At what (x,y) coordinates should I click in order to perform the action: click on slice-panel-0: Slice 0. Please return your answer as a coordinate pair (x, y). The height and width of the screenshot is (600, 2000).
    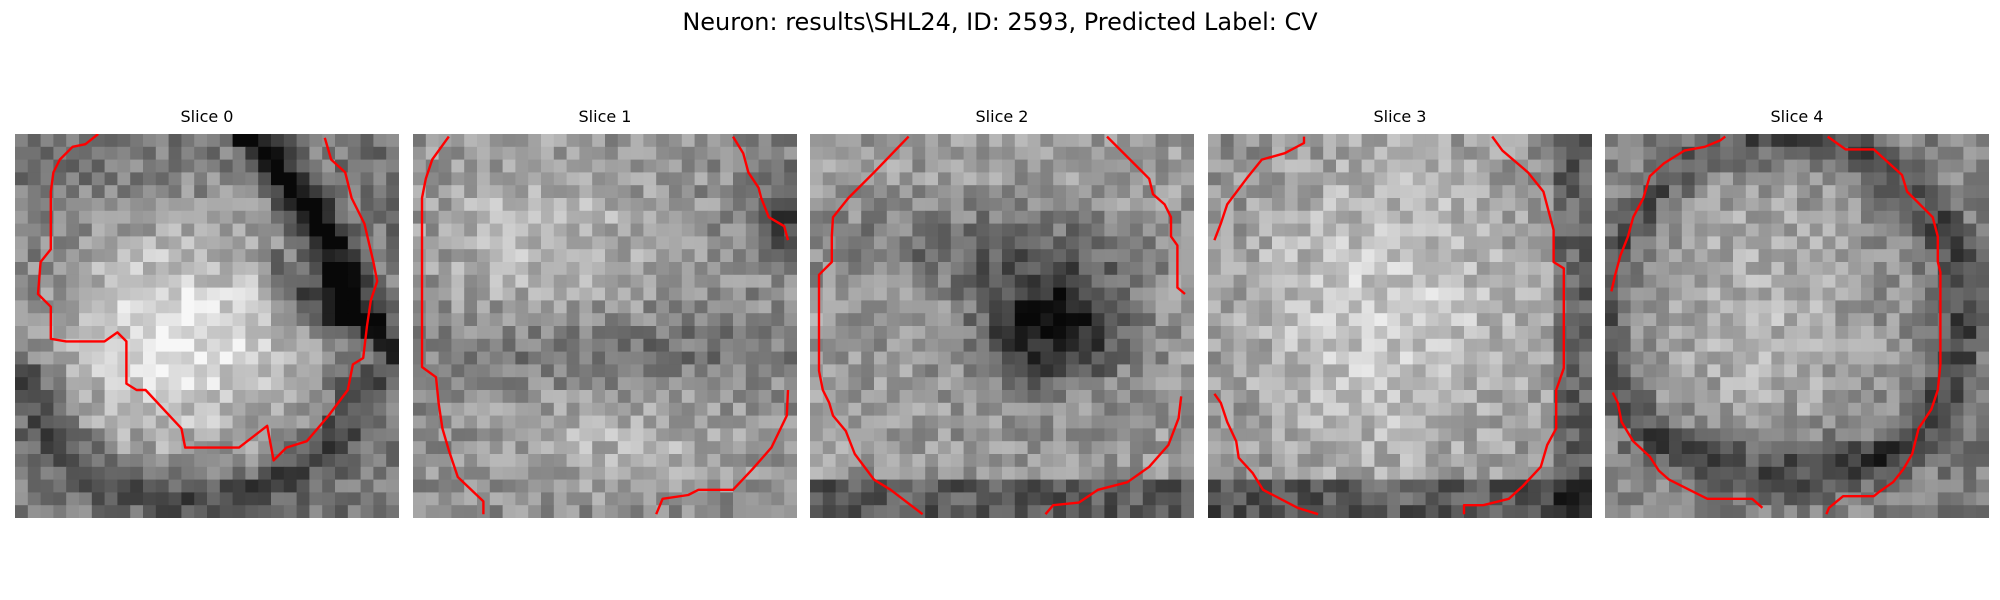
    Looking at the image, I should click on (207, 313).